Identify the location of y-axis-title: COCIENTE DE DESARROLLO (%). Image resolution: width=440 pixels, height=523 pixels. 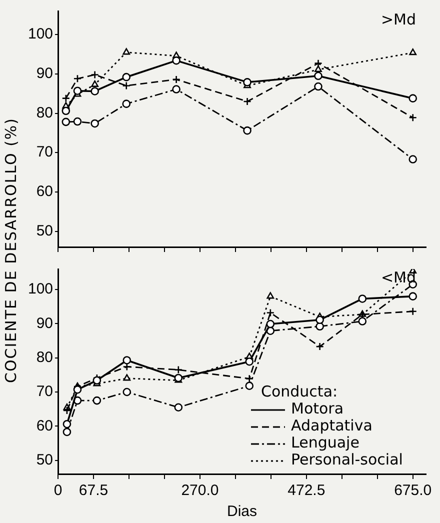
(11, 250).